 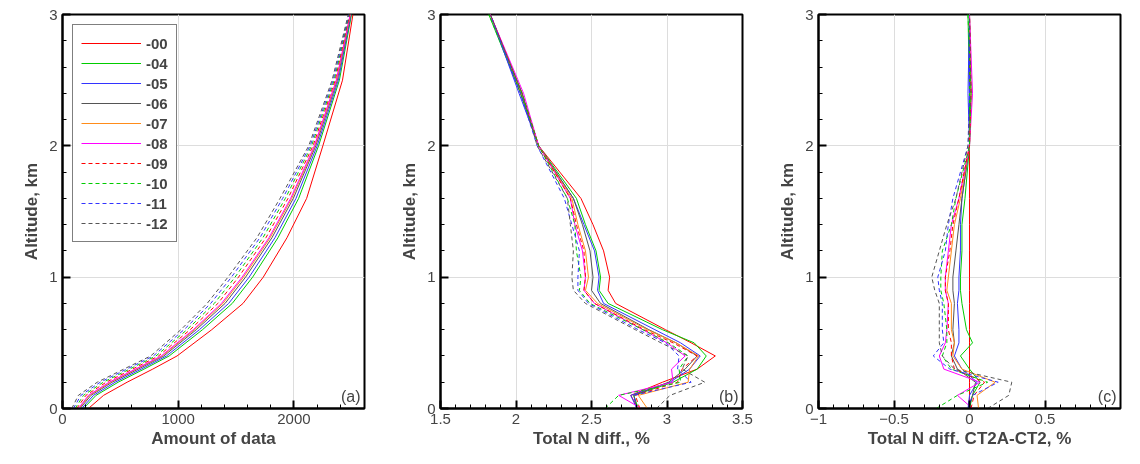 What do you see at coordinates (214, 438) in the screenshot?
I see `x-axis-title: Amount of data` at bounding box center [214, 438].